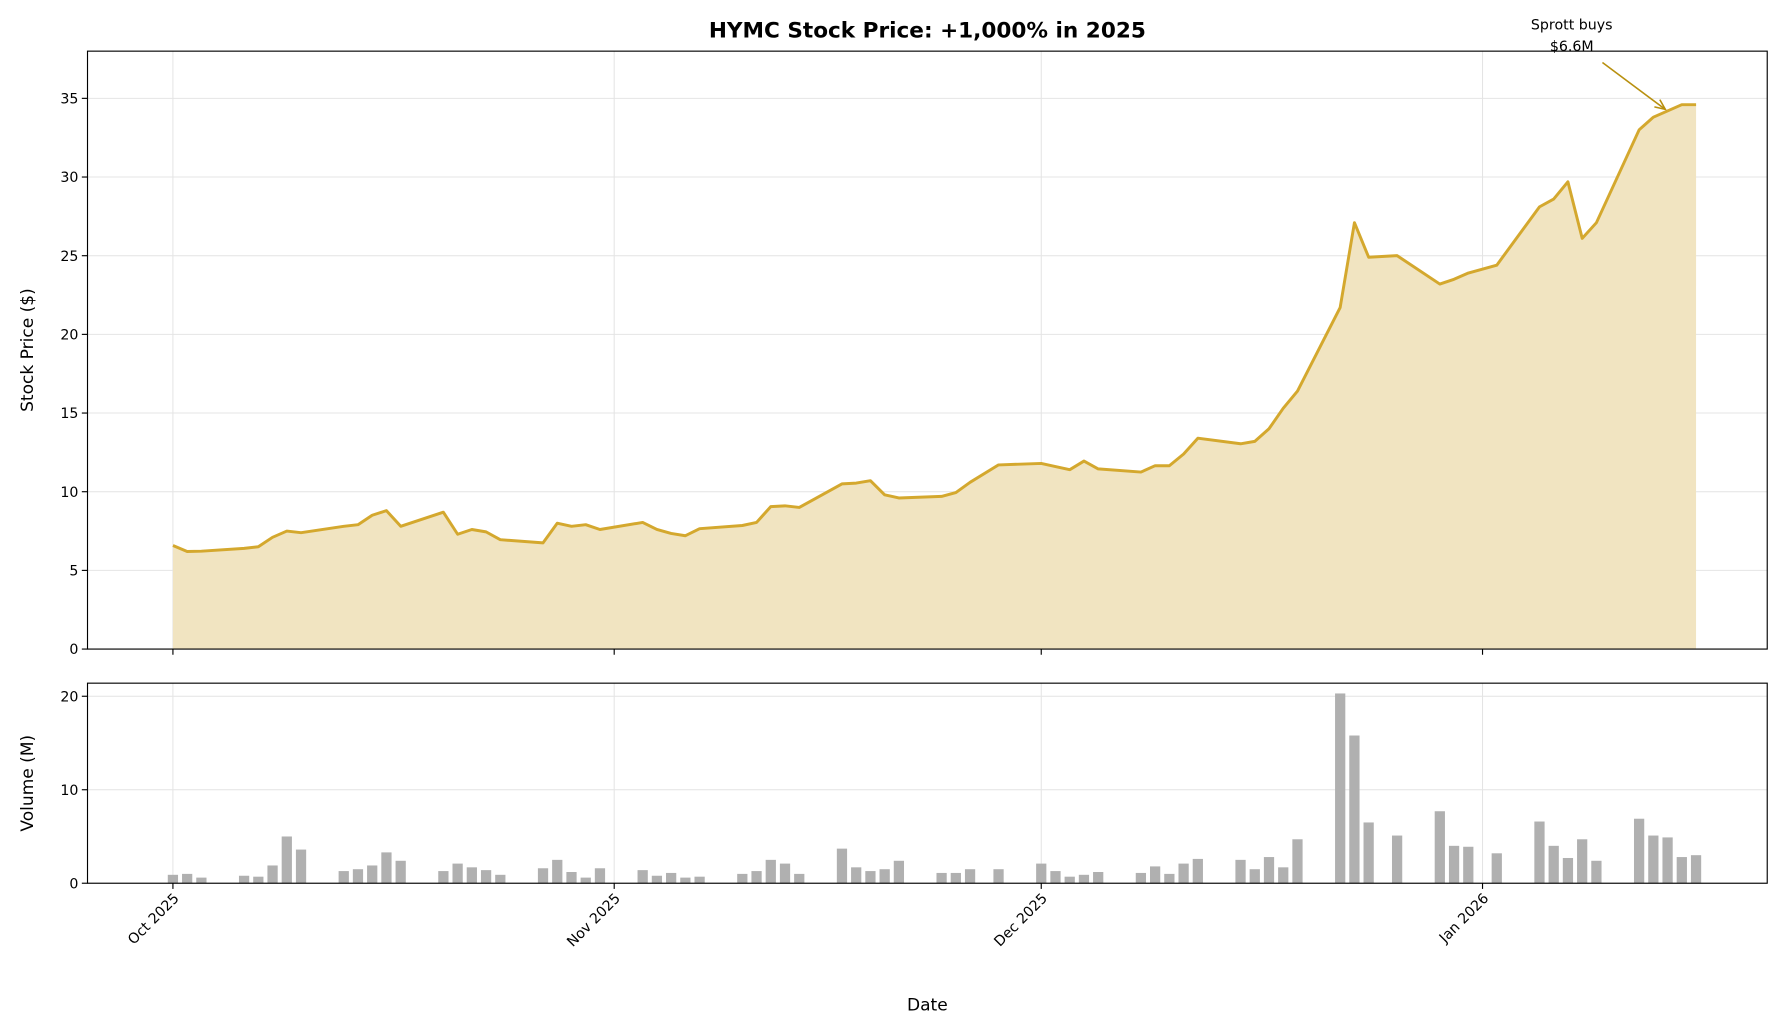 This screenshot has width=1782, height=1031. I want to click on price-y-tick-label: 15, so click(69, 414).